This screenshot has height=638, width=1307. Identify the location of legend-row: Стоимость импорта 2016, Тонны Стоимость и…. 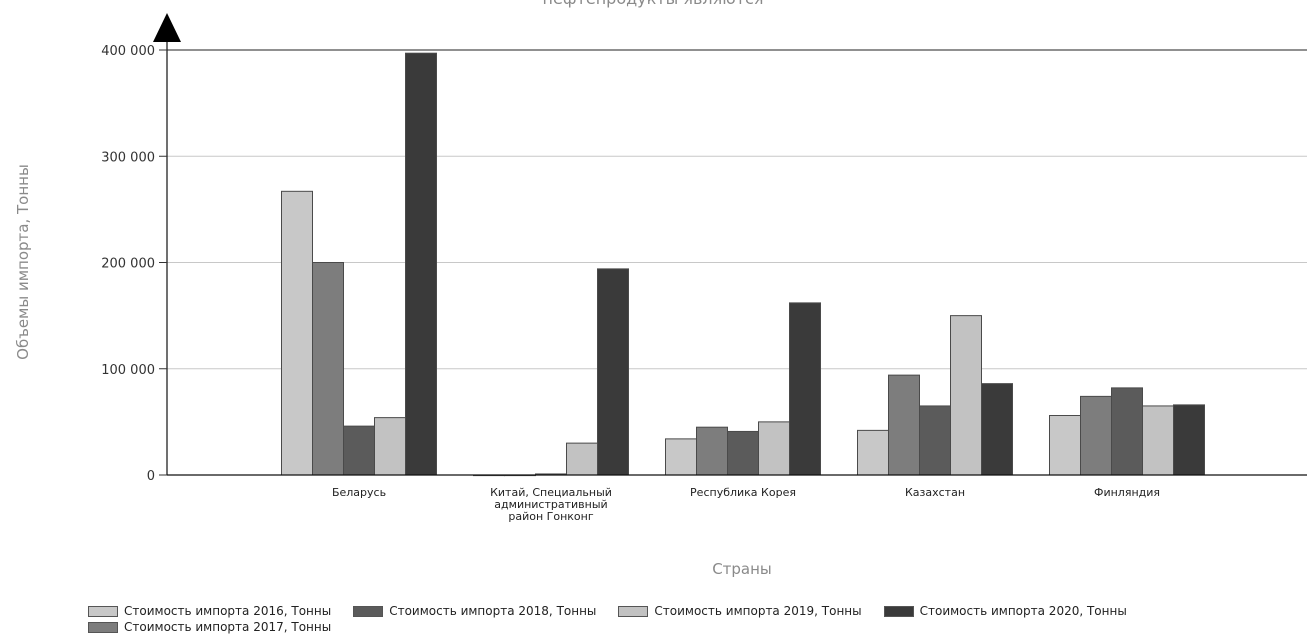
(688, 611).